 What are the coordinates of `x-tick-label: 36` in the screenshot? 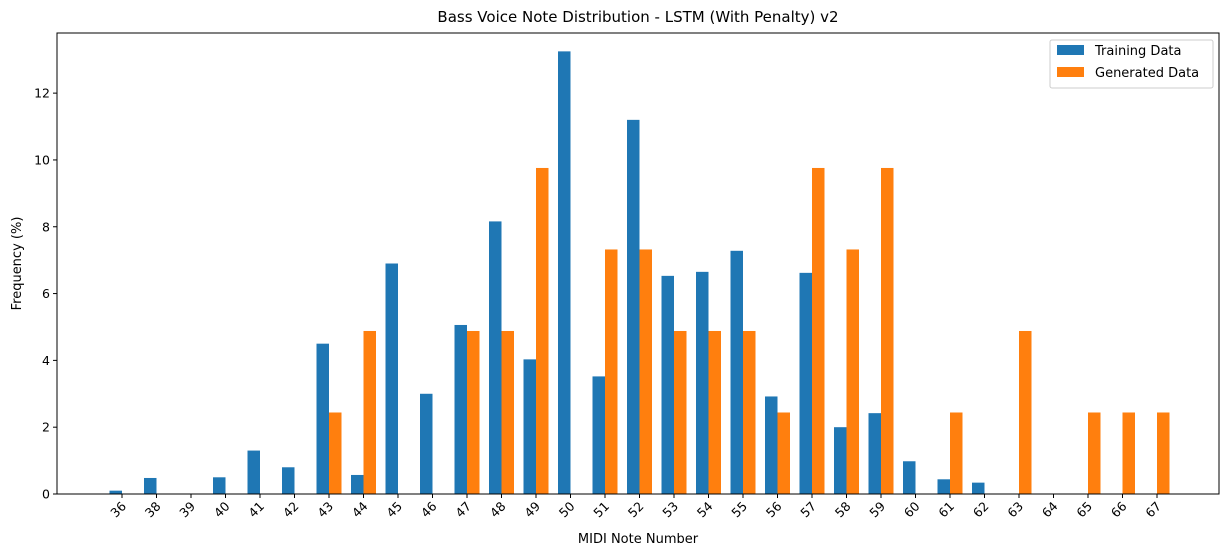 It's located at (118, 509).